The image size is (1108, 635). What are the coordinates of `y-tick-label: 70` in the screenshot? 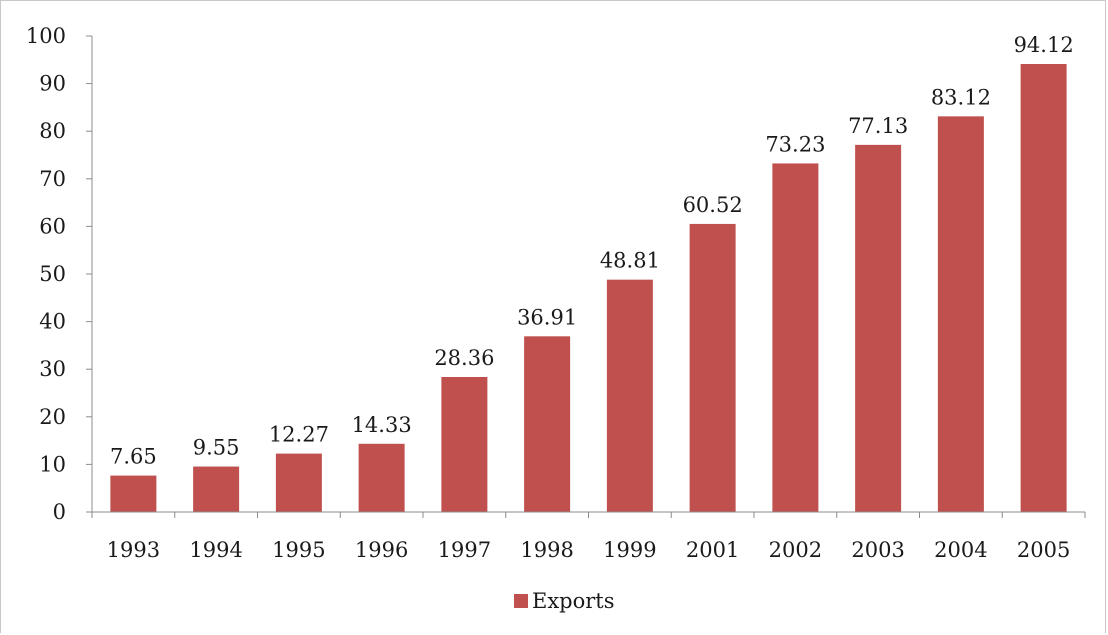 It's located at (52, 179).